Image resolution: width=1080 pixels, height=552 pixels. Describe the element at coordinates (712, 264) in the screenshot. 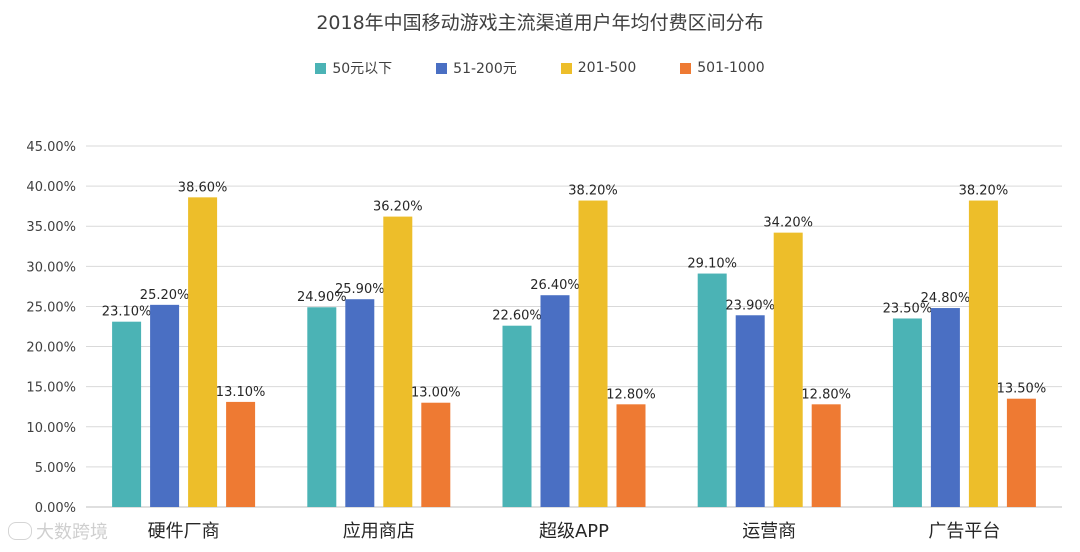

I see `data-label: 29.10%` at that location.